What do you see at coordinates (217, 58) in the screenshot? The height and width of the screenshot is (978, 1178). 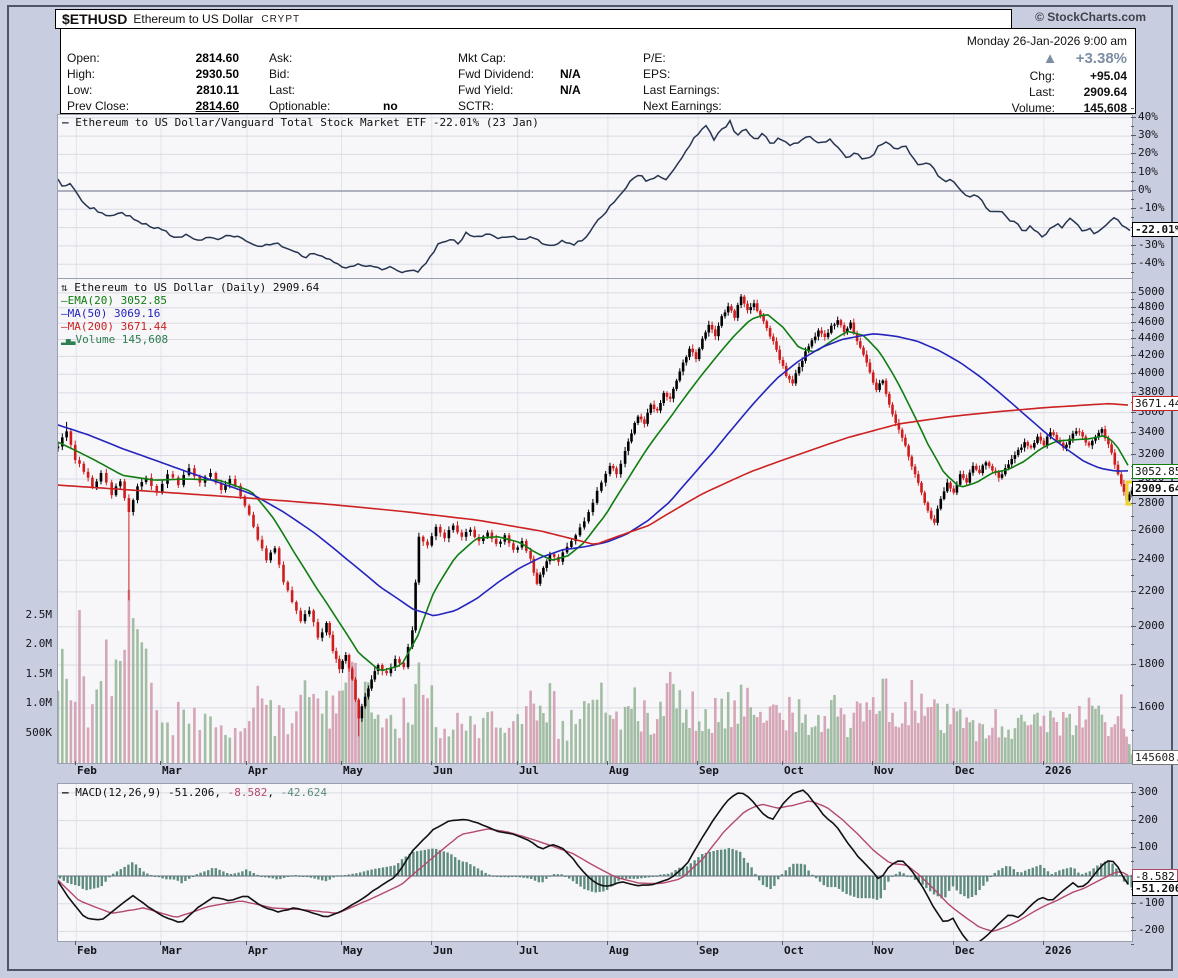 I see `quote-value: 2814.60` at bounding box center [217, 58].